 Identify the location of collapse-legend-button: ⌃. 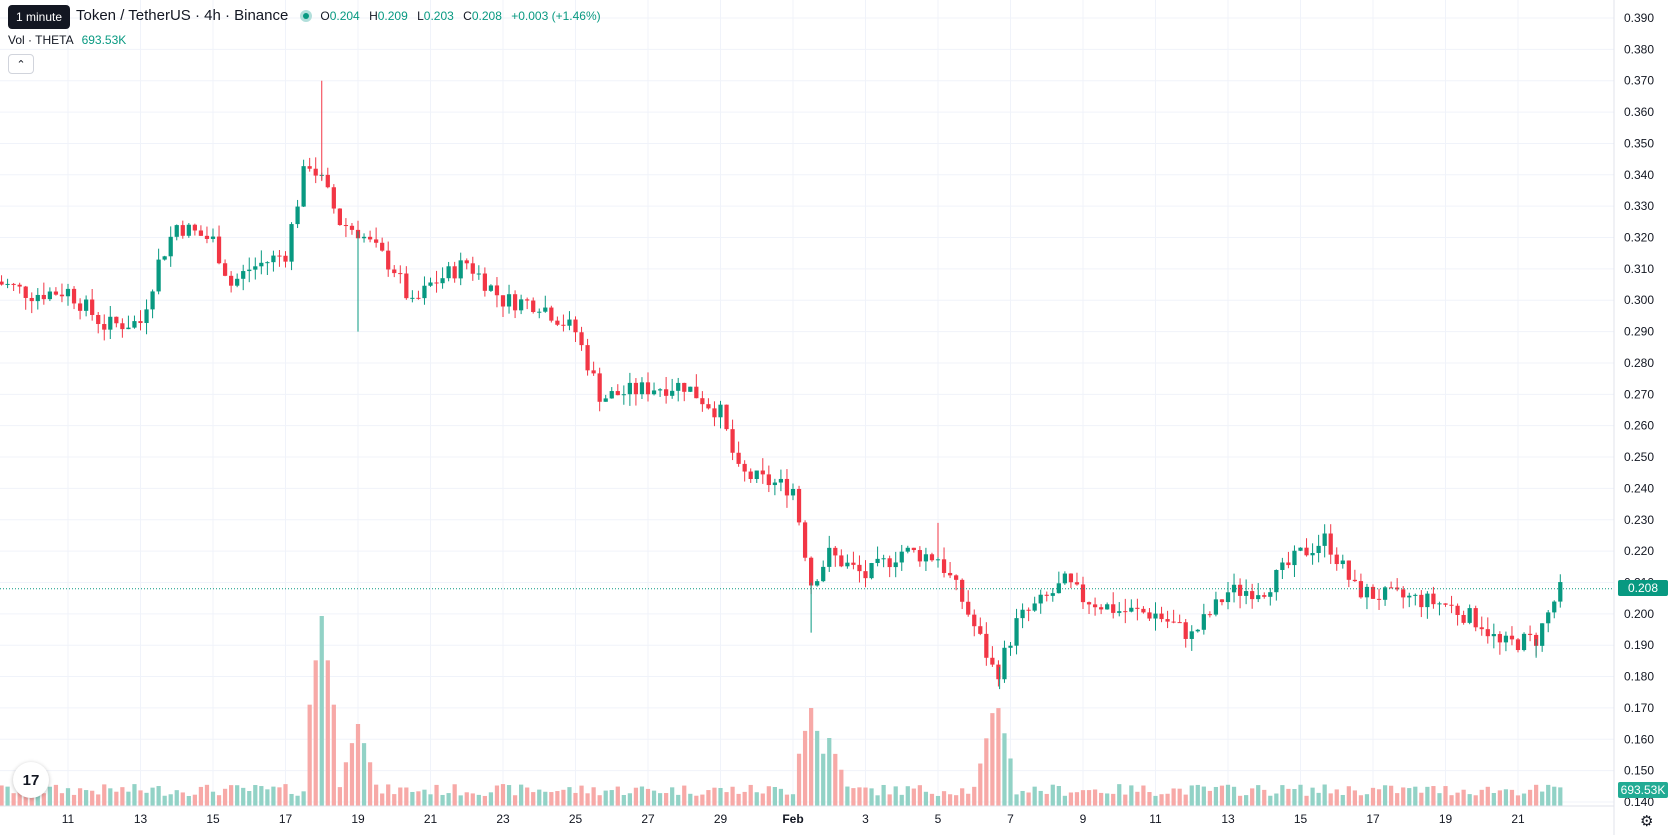
(21, 64).